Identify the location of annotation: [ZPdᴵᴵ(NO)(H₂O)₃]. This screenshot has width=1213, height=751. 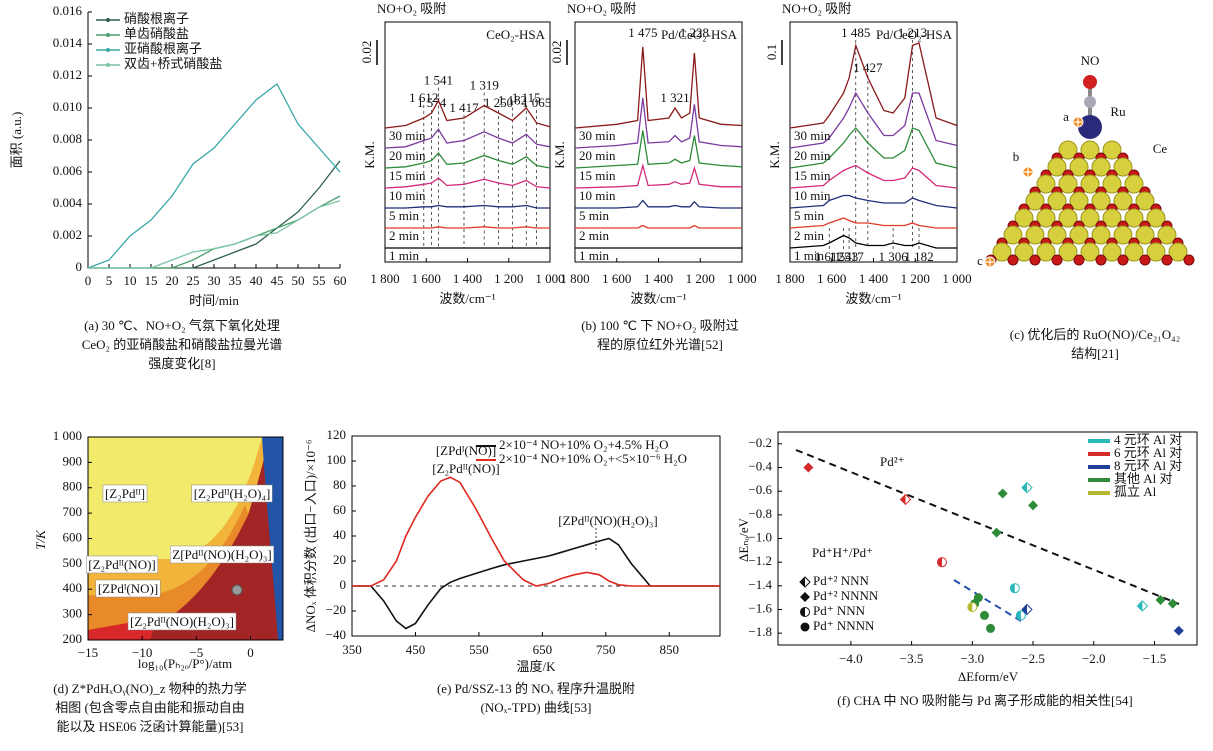
(607, 520).